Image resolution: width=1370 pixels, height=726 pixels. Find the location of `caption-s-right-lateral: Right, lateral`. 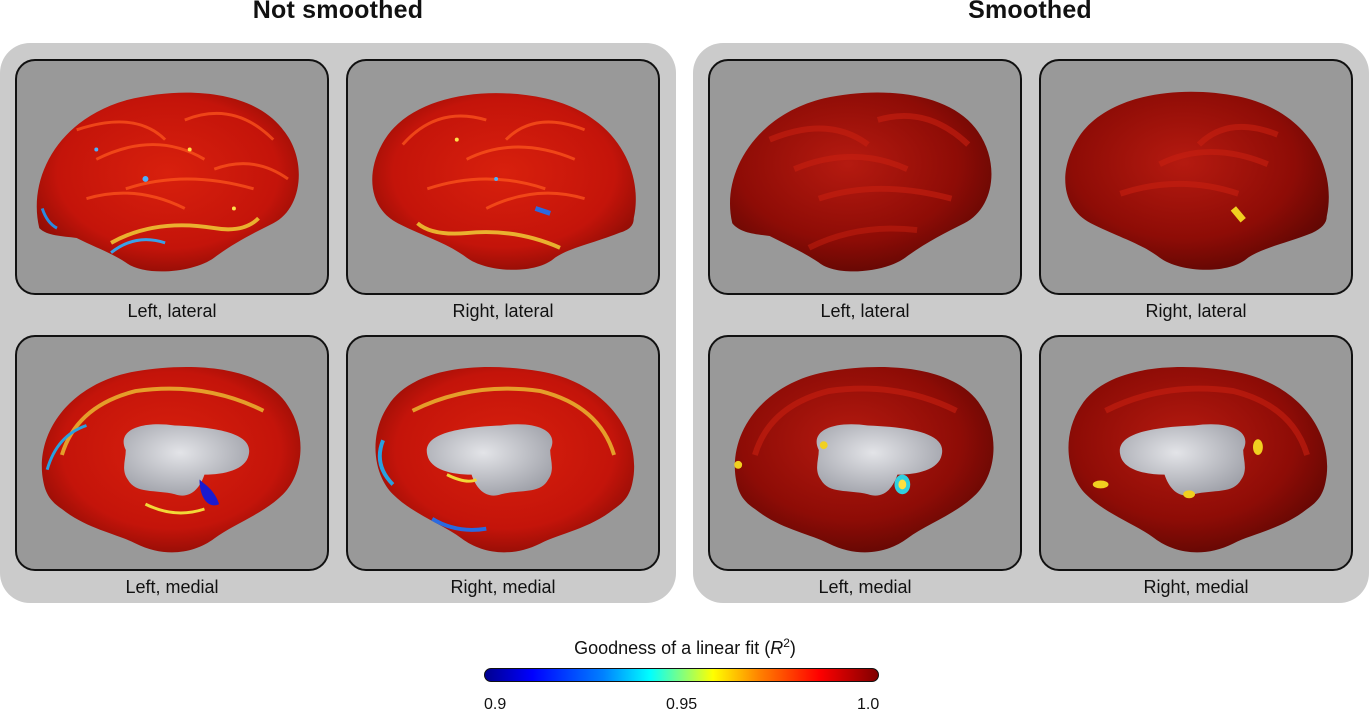

caption-s-right-lateral: Right, lateral is located at coordinates (1196, 311).